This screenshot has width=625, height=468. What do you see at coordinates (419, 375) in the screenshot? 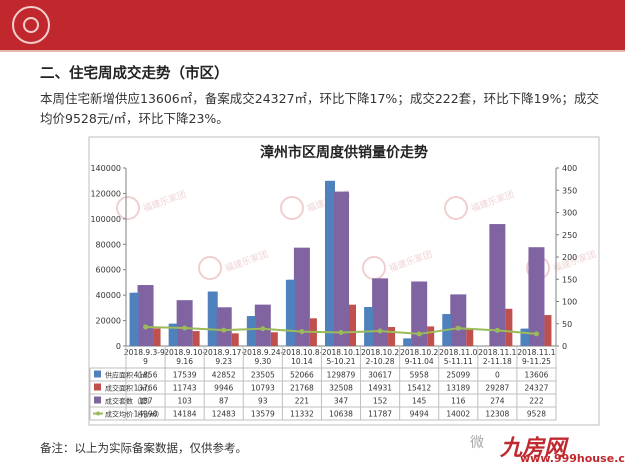
I see `table-cell: 5958` at bounding box center [419, 375].